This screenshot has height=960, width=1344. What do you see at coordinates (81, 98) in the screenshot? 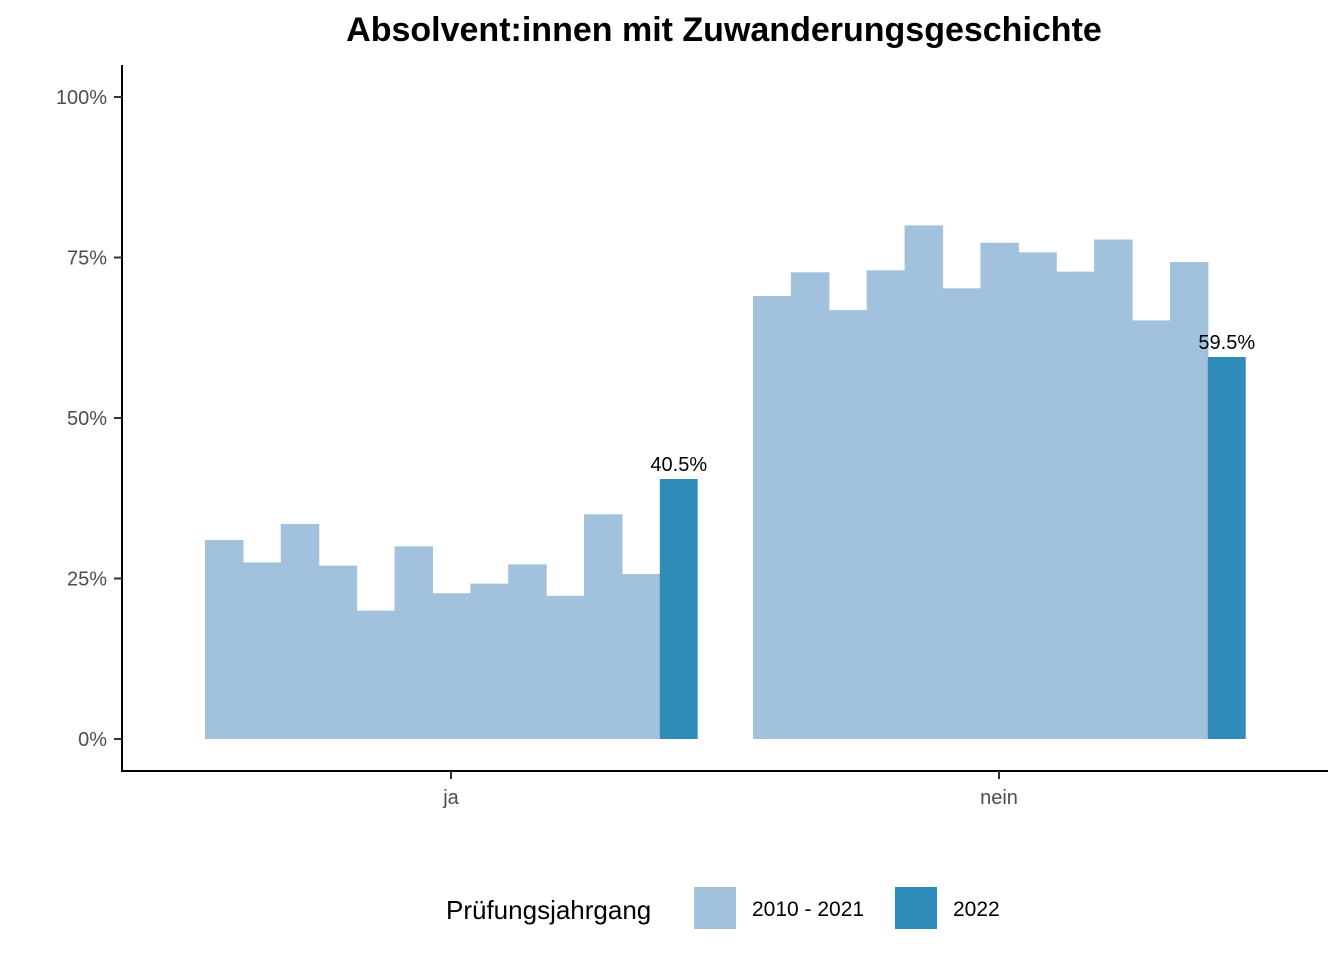
I see `y-tick-label: 100%` at bounding box center [81, 98].